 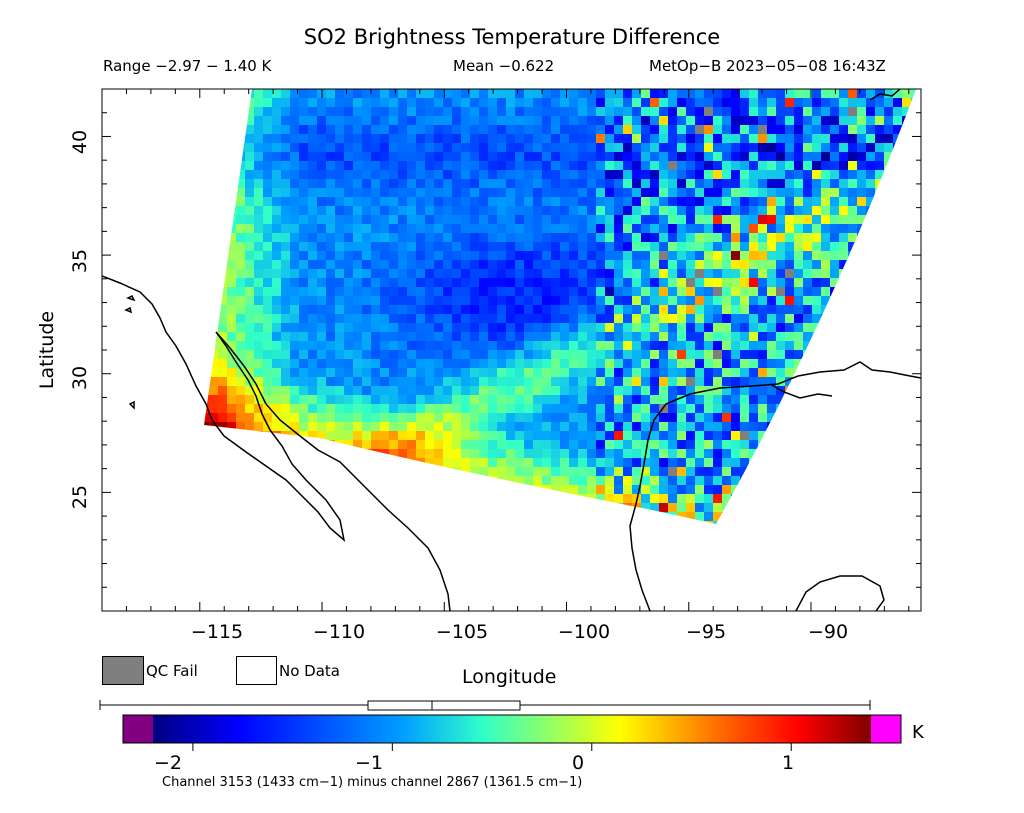 What do you see at coordinates (168, 763) in the screenshot?
I see `colorbar-tick-label: −2` at bounding box center [168, 763].